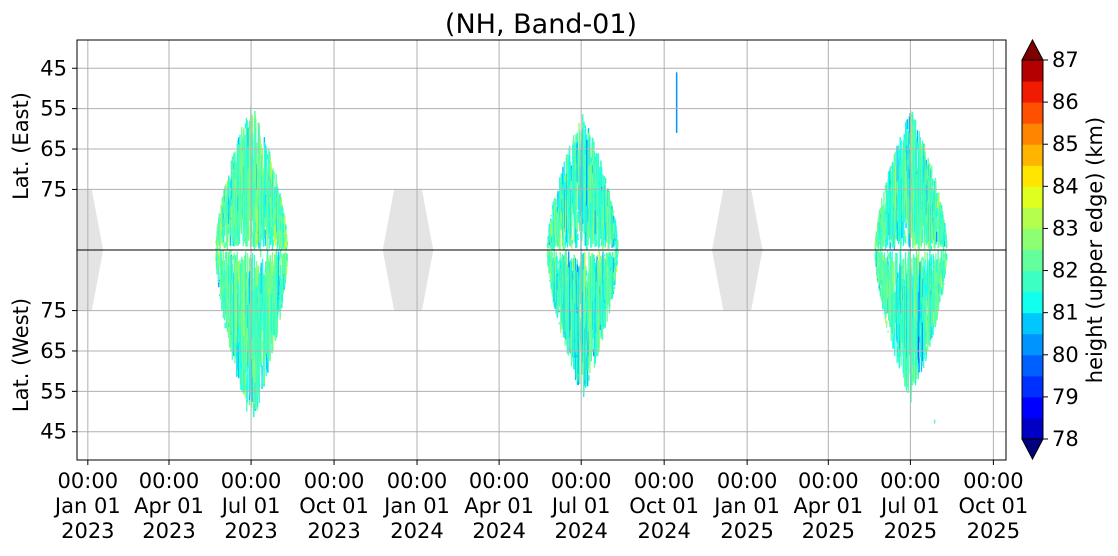 The width and height of the screenshot is (1118, 556). Describe the element at coordinates (53, 311) in the screenshot. I see `y-tick-label-west: 75` at that location.